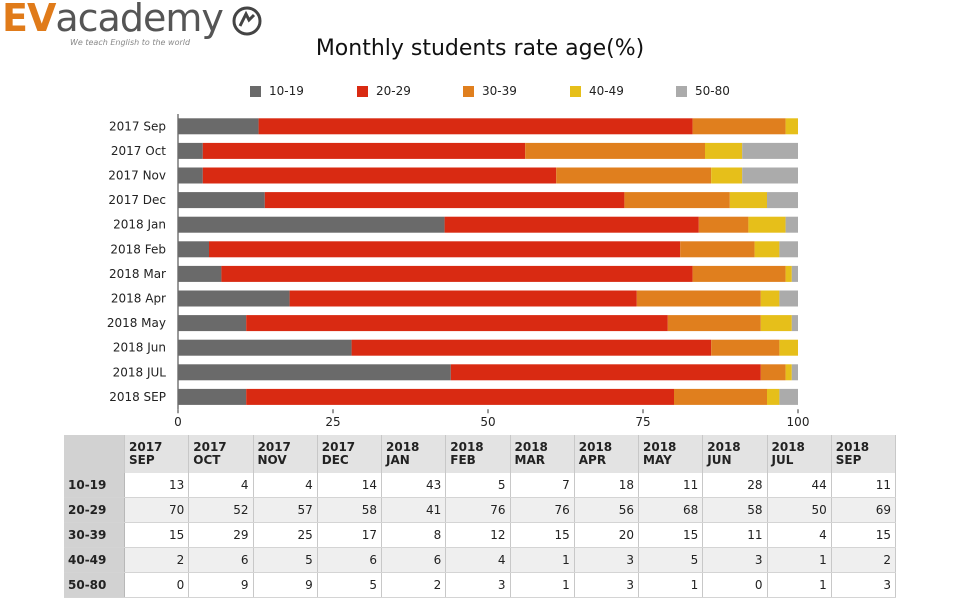  Describe the element at coordinates (178, 420) in the screenshot. I see `x-tick-label: 0` at that location.